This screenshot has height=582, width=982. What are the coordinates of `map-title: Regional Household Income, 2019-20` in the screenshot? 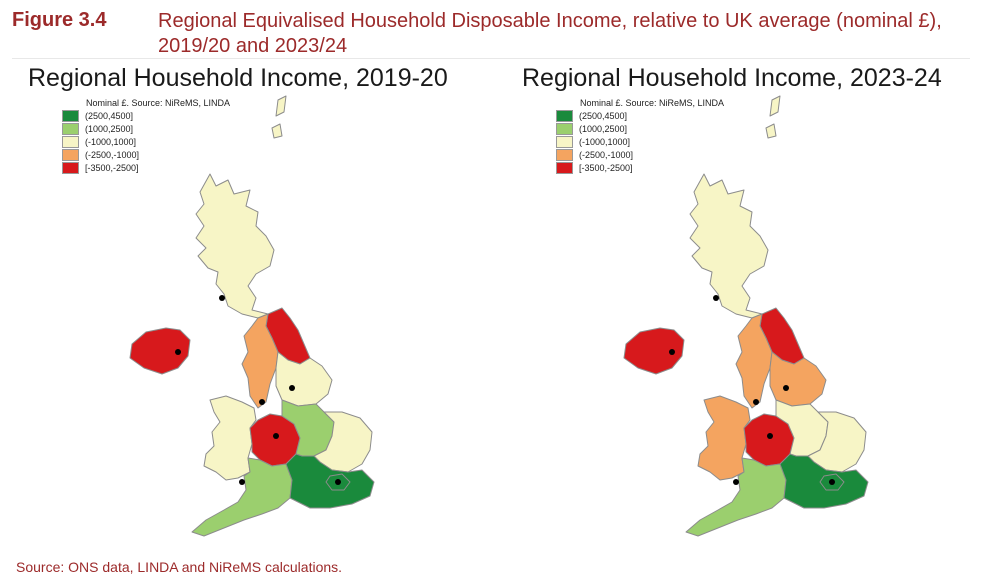 It's located at (238, 78).